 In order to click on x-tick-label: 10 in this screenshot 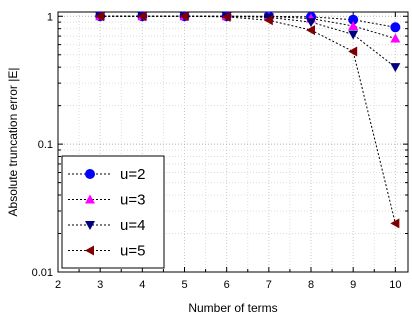, I will do `click(395, 285)`.